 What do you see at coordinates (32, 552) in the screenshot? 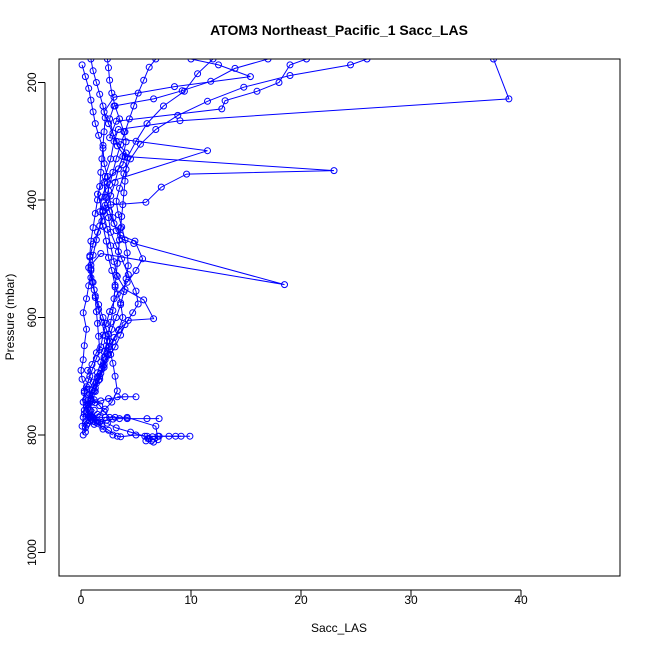
I see `y-tick-label: 1000` at bounding box center [32, 552].